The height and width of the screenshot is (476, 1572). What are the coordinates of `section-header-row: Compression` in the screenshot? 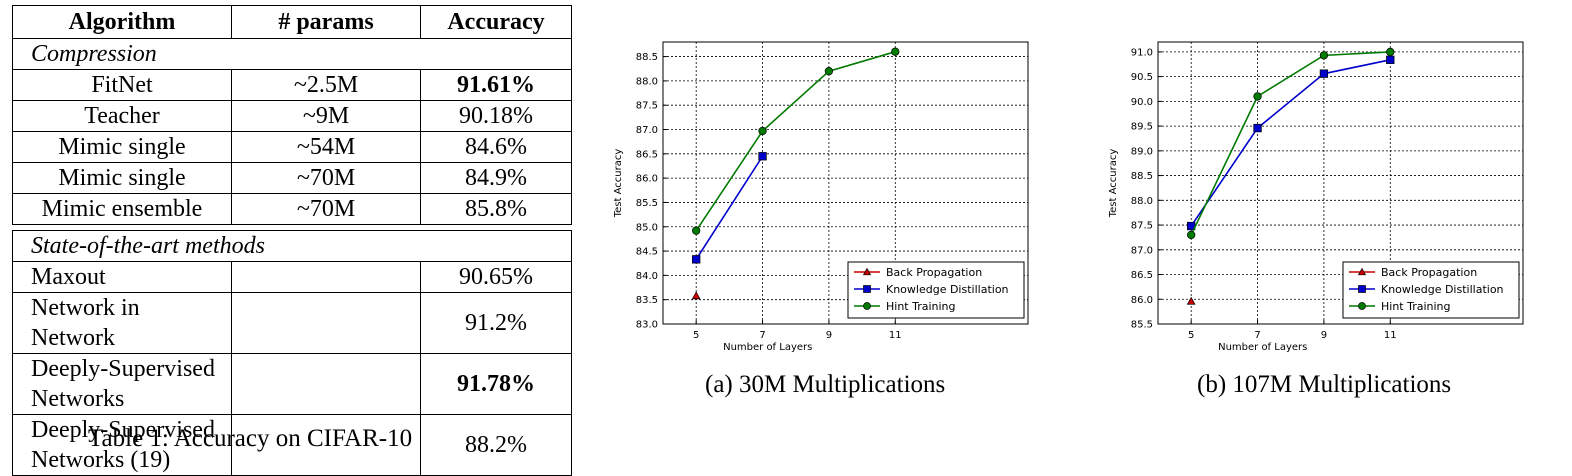 It's located at (292, 54).